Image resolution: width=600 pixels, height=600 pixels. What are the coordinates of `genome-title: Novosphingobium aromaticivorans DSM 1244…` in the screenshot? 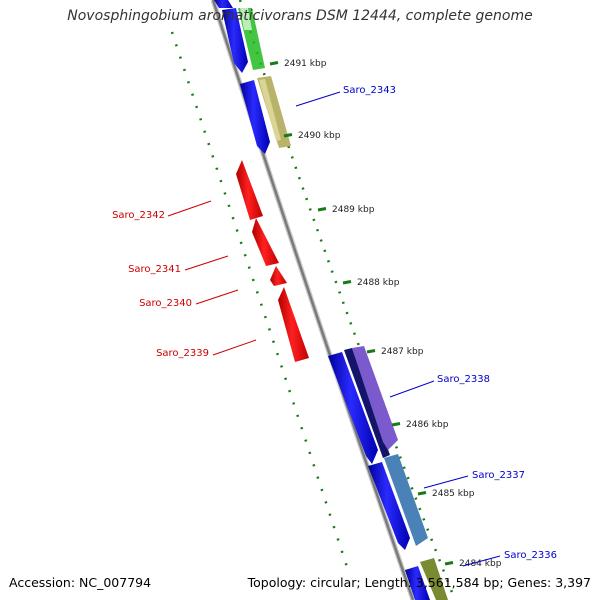 It's located at (300, 16).